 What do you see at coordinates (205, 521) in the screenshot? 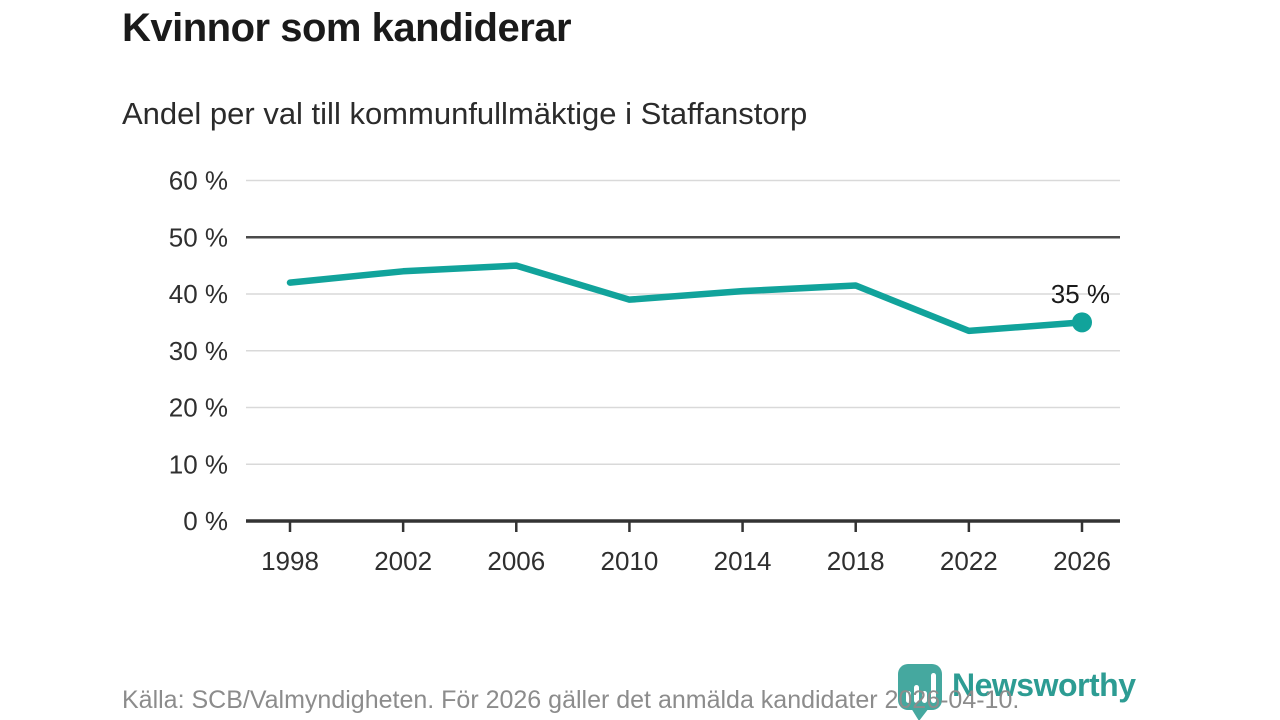
I see `y-axis-label: 0 %` at bounding box center [205, 521].